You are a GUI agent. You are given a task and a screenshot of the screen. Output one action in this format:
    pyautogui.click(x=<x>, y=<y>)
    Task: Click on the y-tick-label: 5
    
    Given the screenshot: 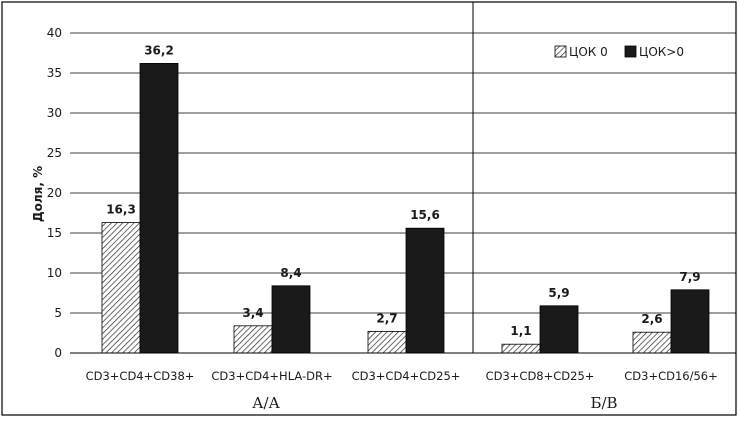 What is the action you would take?
    pyautogui.click(x=58, y=313)
    